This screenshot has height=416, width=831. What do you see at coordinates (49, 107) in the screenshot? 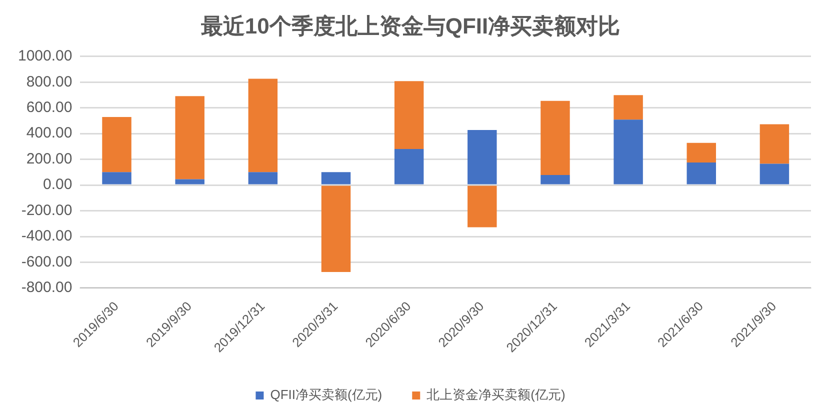
I see `y-tick-label: 600.00` at bounding box center [49, 107].